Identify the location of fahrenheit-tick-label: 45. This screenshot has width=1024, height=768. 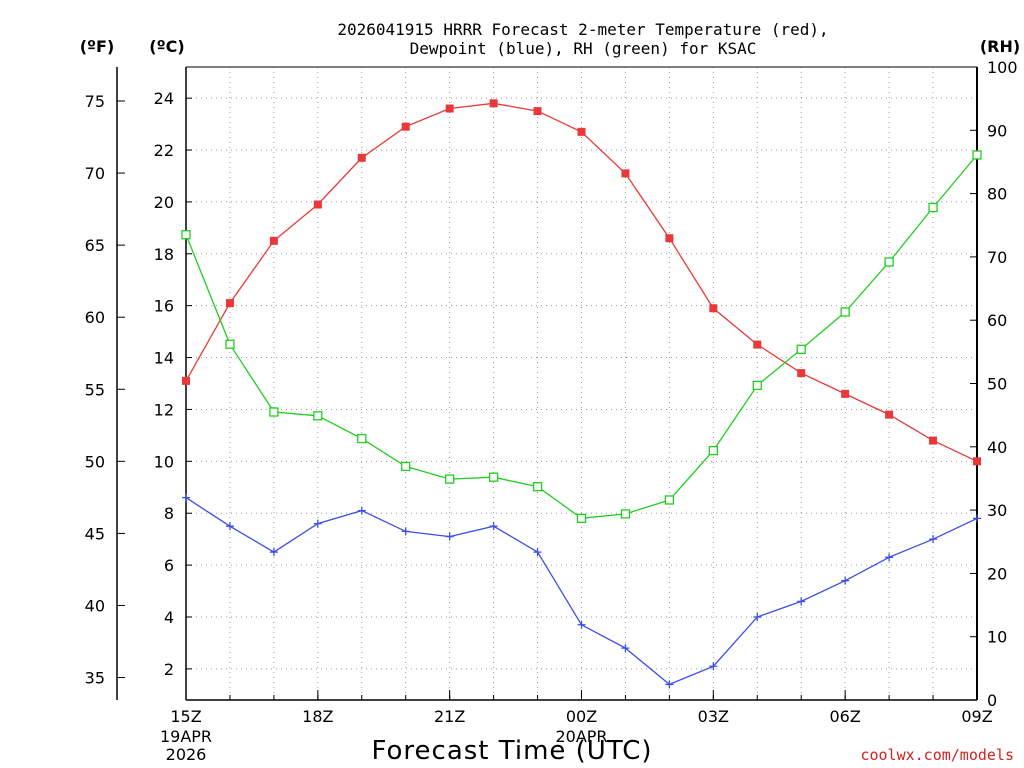
(95, 533).